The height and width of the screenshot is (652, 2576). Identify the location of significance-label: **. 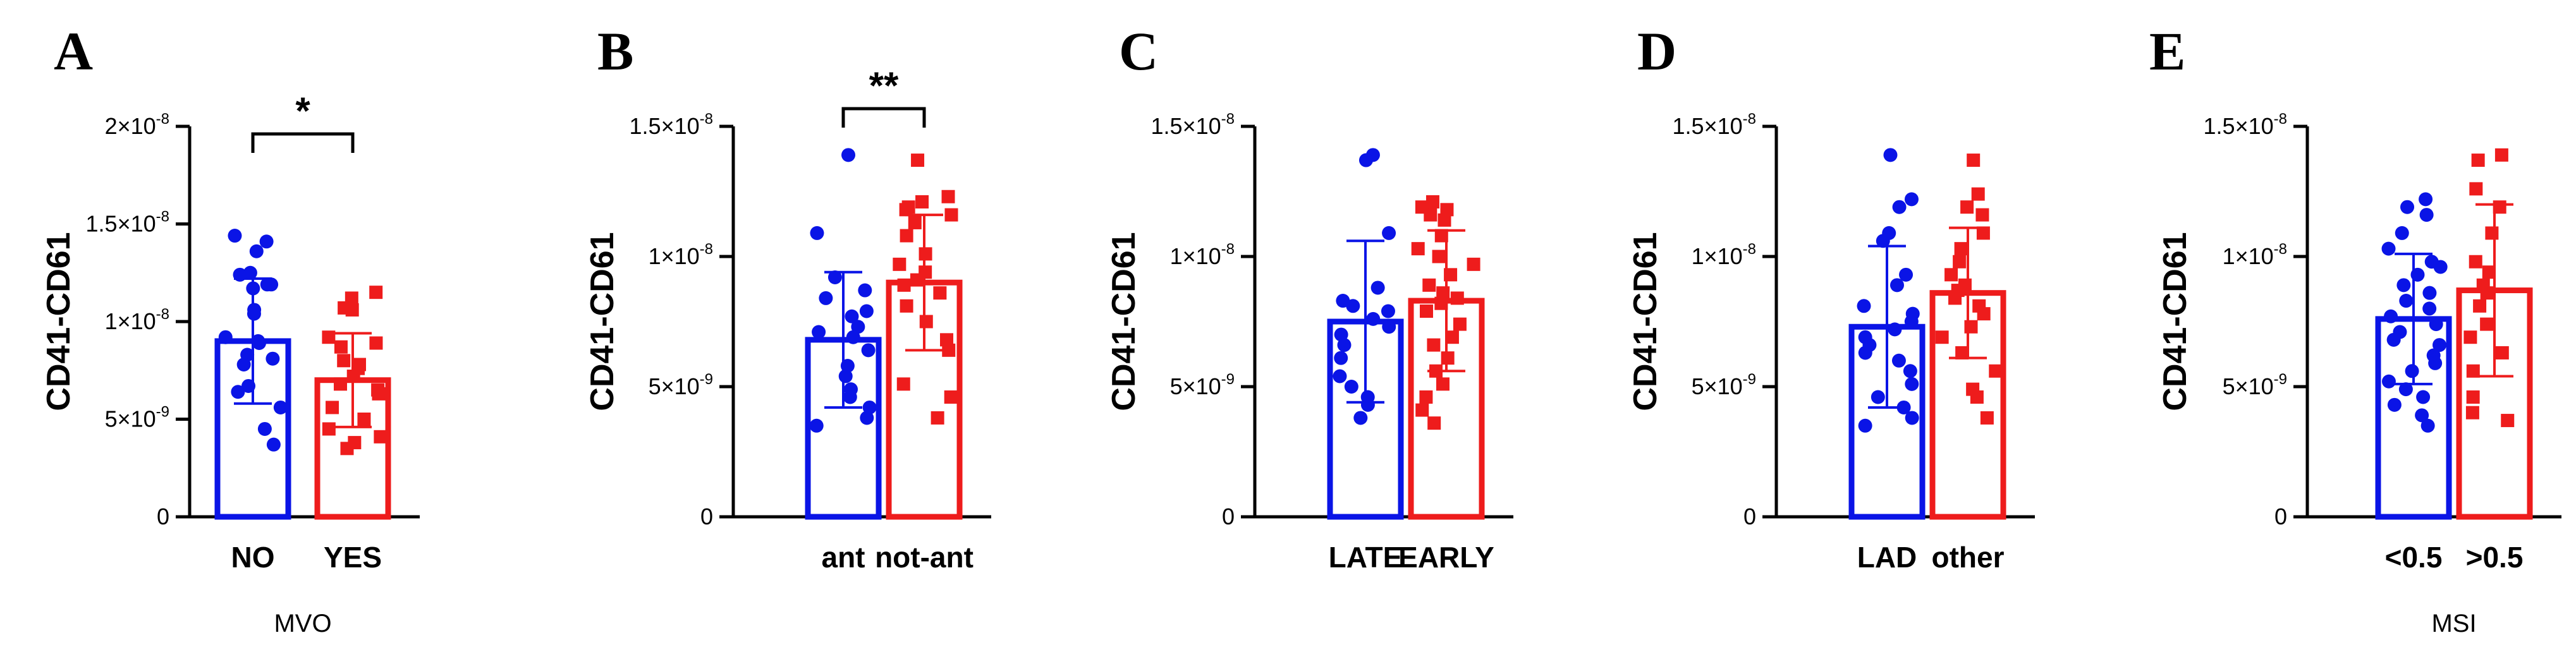
(884, 85).